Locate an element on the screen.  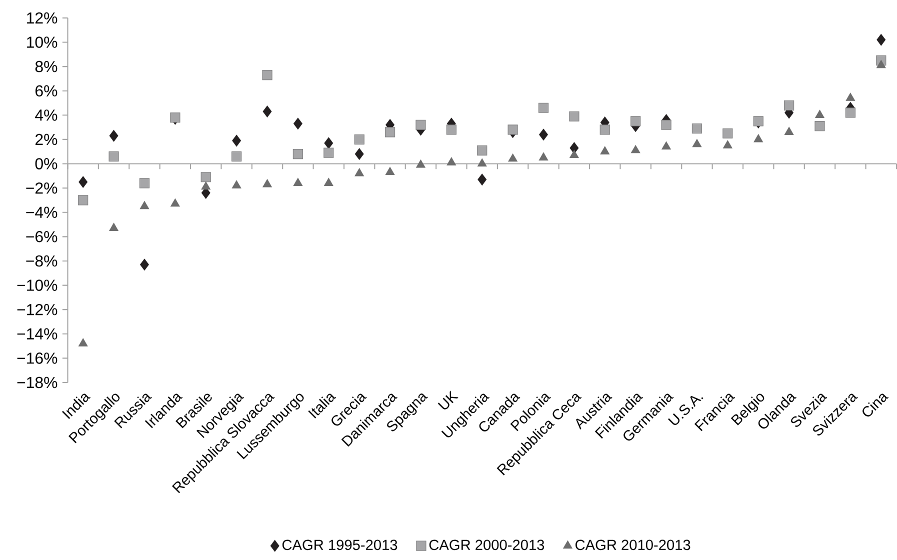
y-tick-label: 4% is located at coordinates (46, 115).